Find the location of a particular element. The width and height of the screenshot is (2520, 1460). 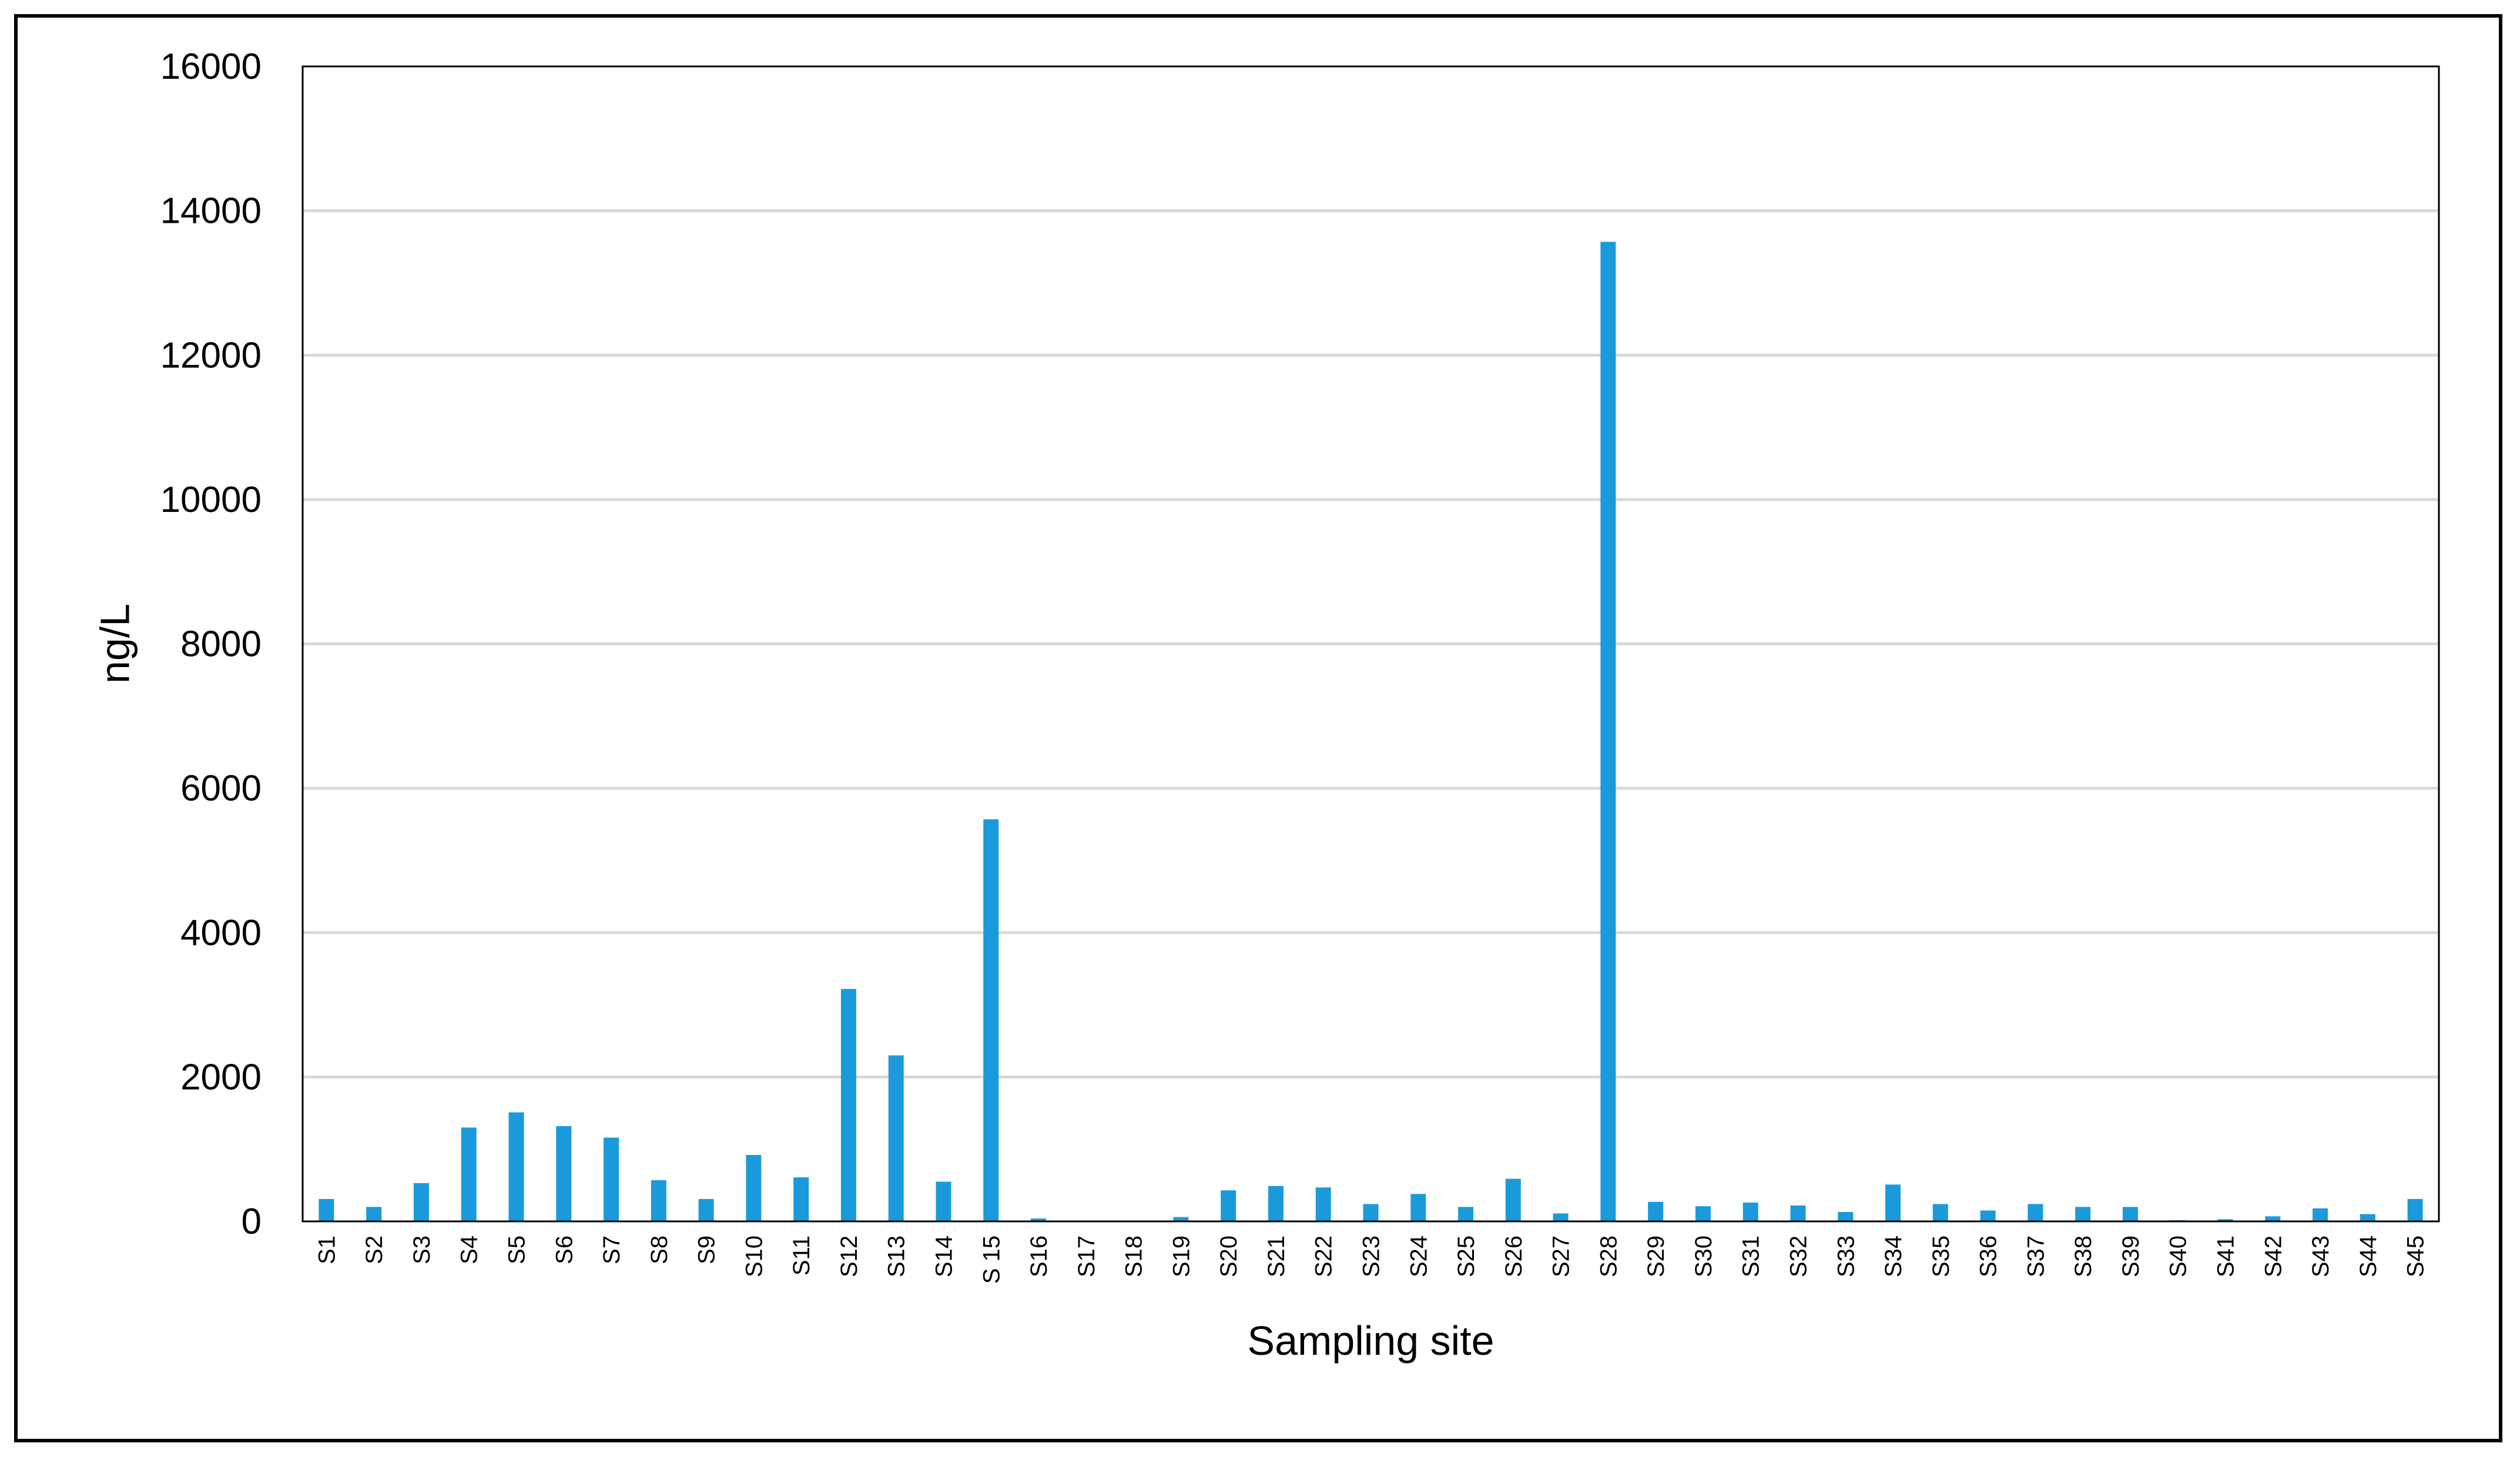

x-tick-label: S42 is located at coordinates (2273, 1256).